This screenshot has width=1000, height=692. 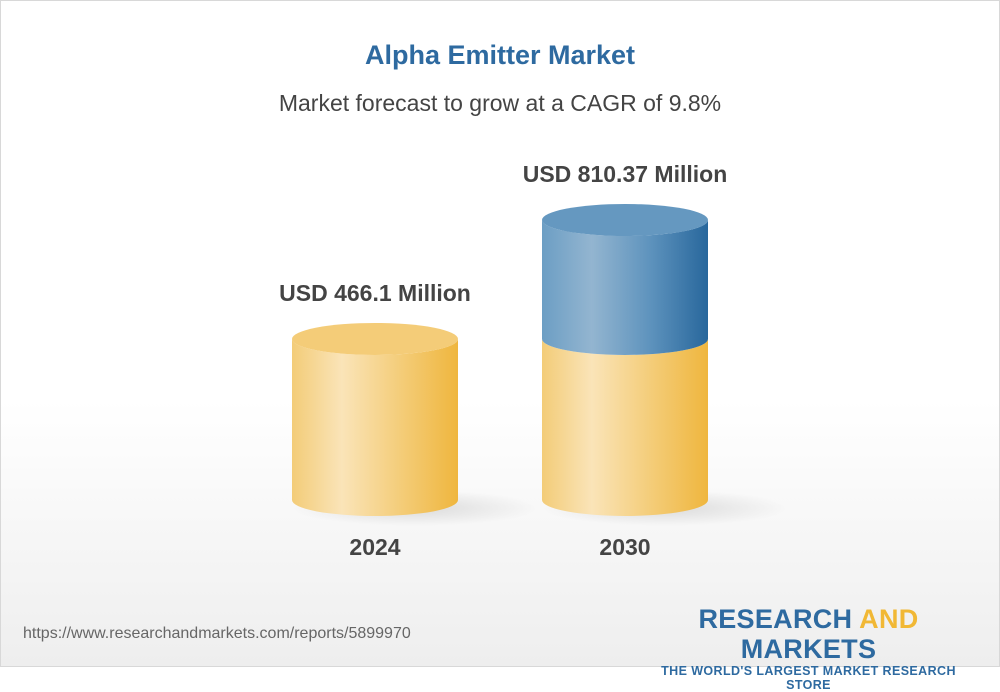 What do you see at coordinates (375, 338) in the screenshot?
I see `cylinder-top-2024` at bounding box center [375, 338].